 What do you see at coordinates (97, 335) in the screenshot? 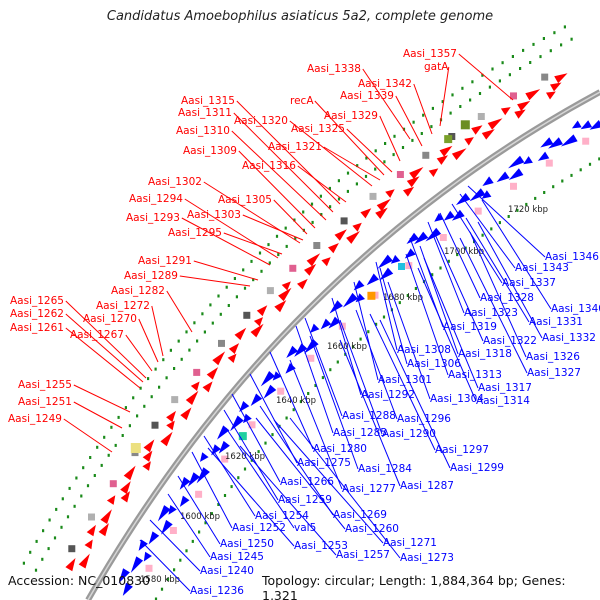
I see `gene-label: Aasi_1267` at bounding box center [97, 335].